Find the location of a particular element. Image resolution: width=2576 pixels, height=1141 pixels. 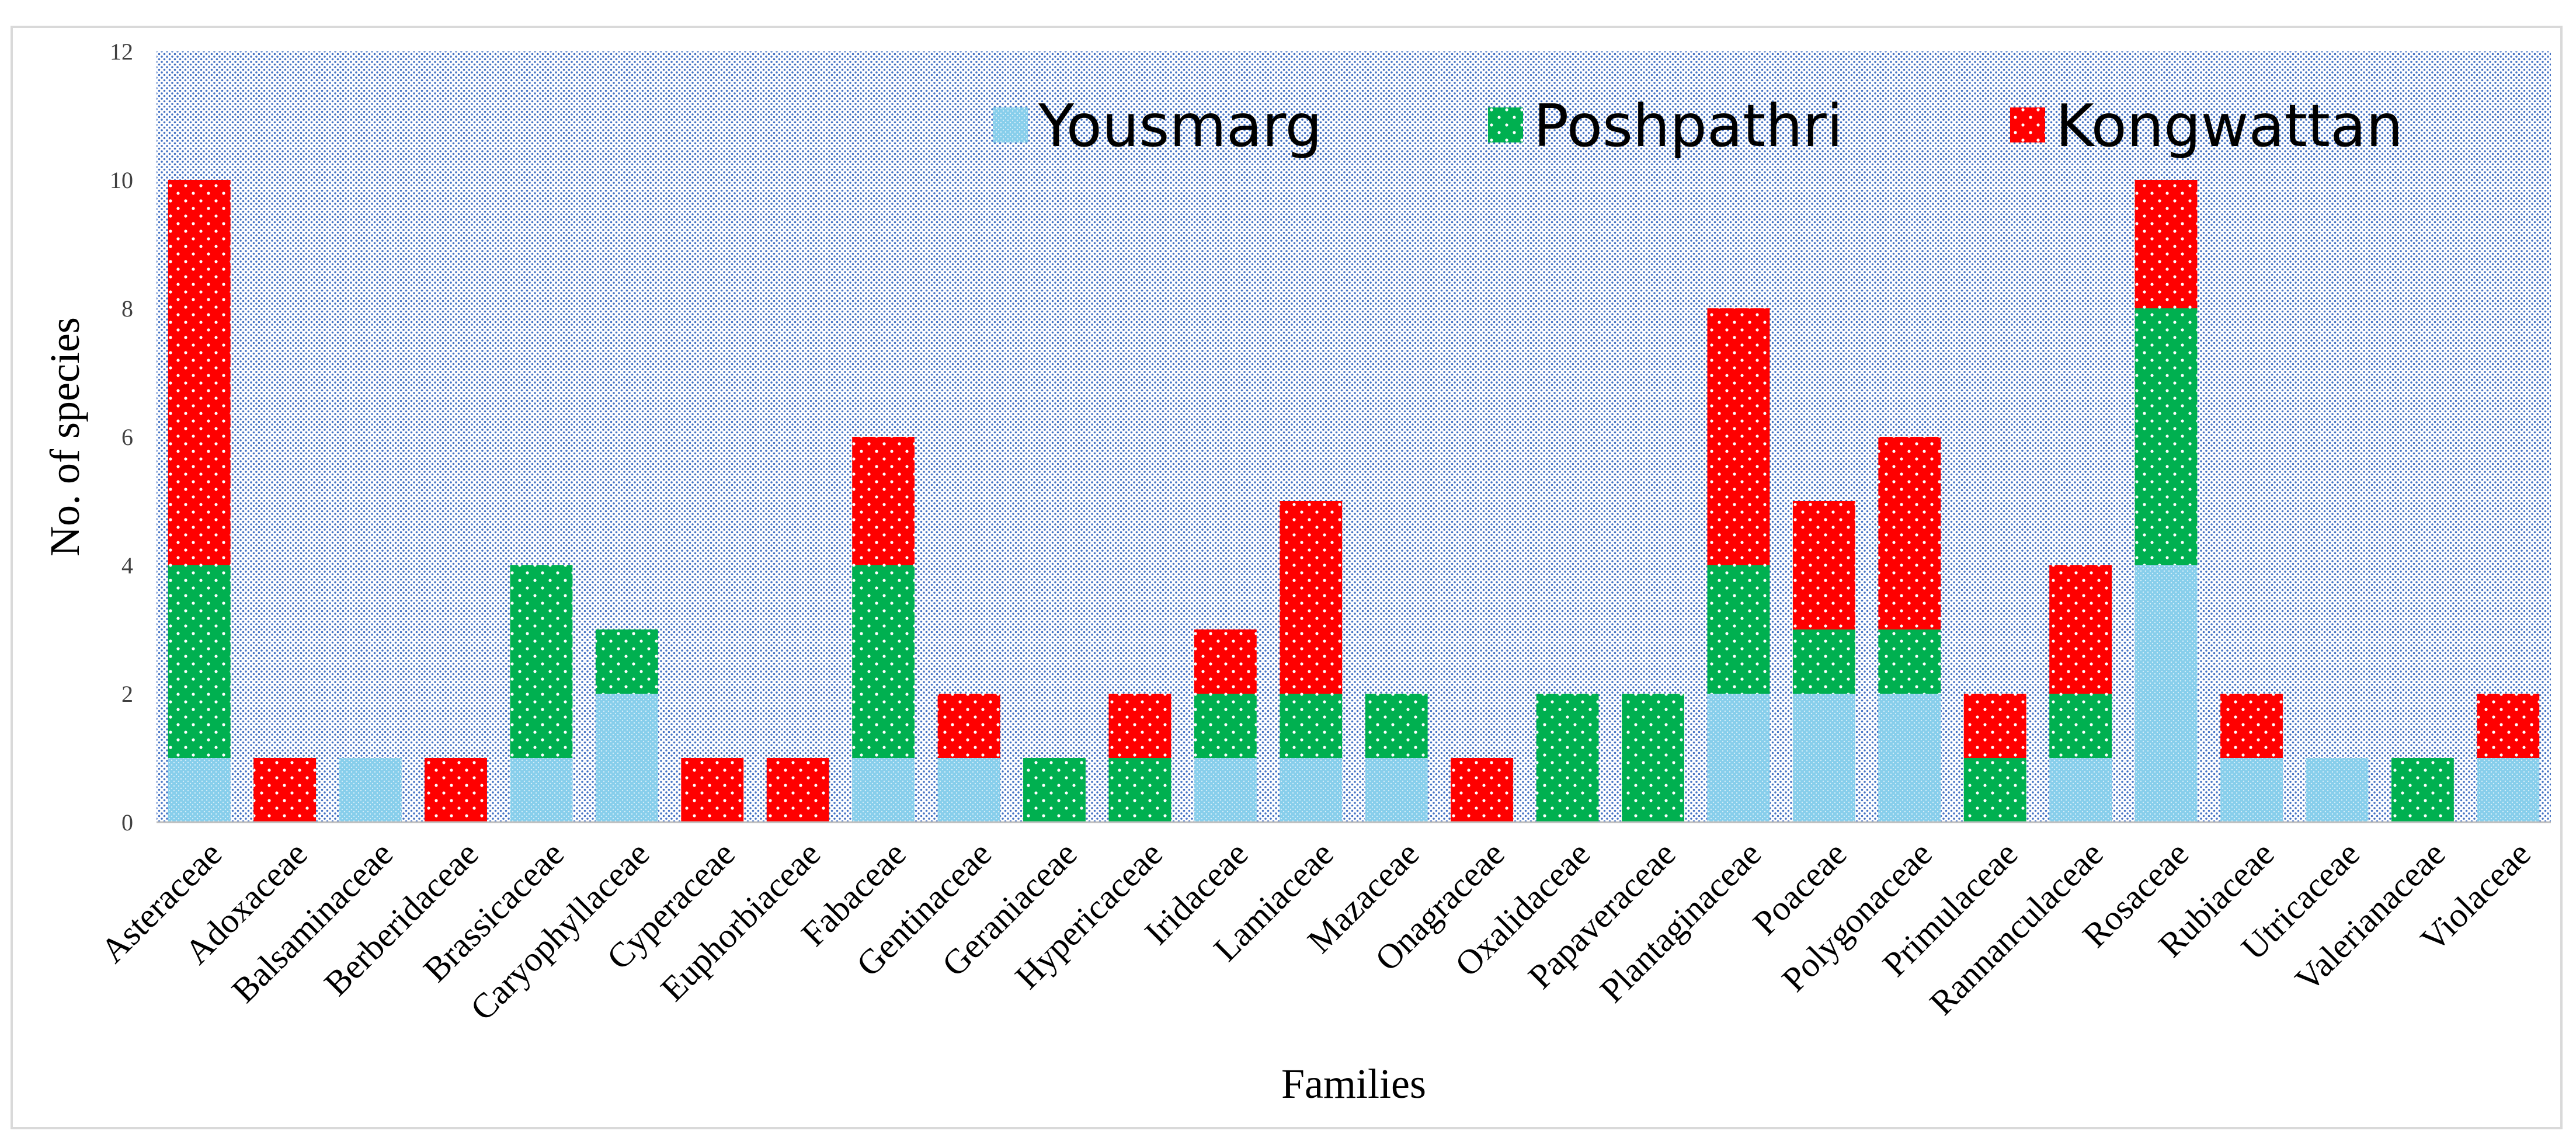

y-tick-label: 10 is located at coordinates (122, 180).